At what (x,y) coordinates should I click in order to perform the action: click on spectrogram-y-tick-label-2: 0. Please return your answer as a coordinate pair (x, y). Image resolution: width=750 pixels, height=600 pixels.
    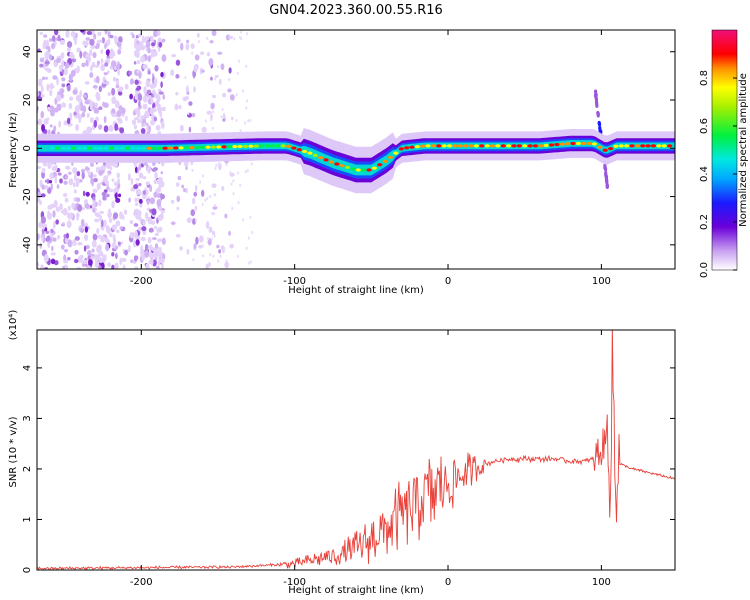
    Looking at the image, I should click on (27, 148).